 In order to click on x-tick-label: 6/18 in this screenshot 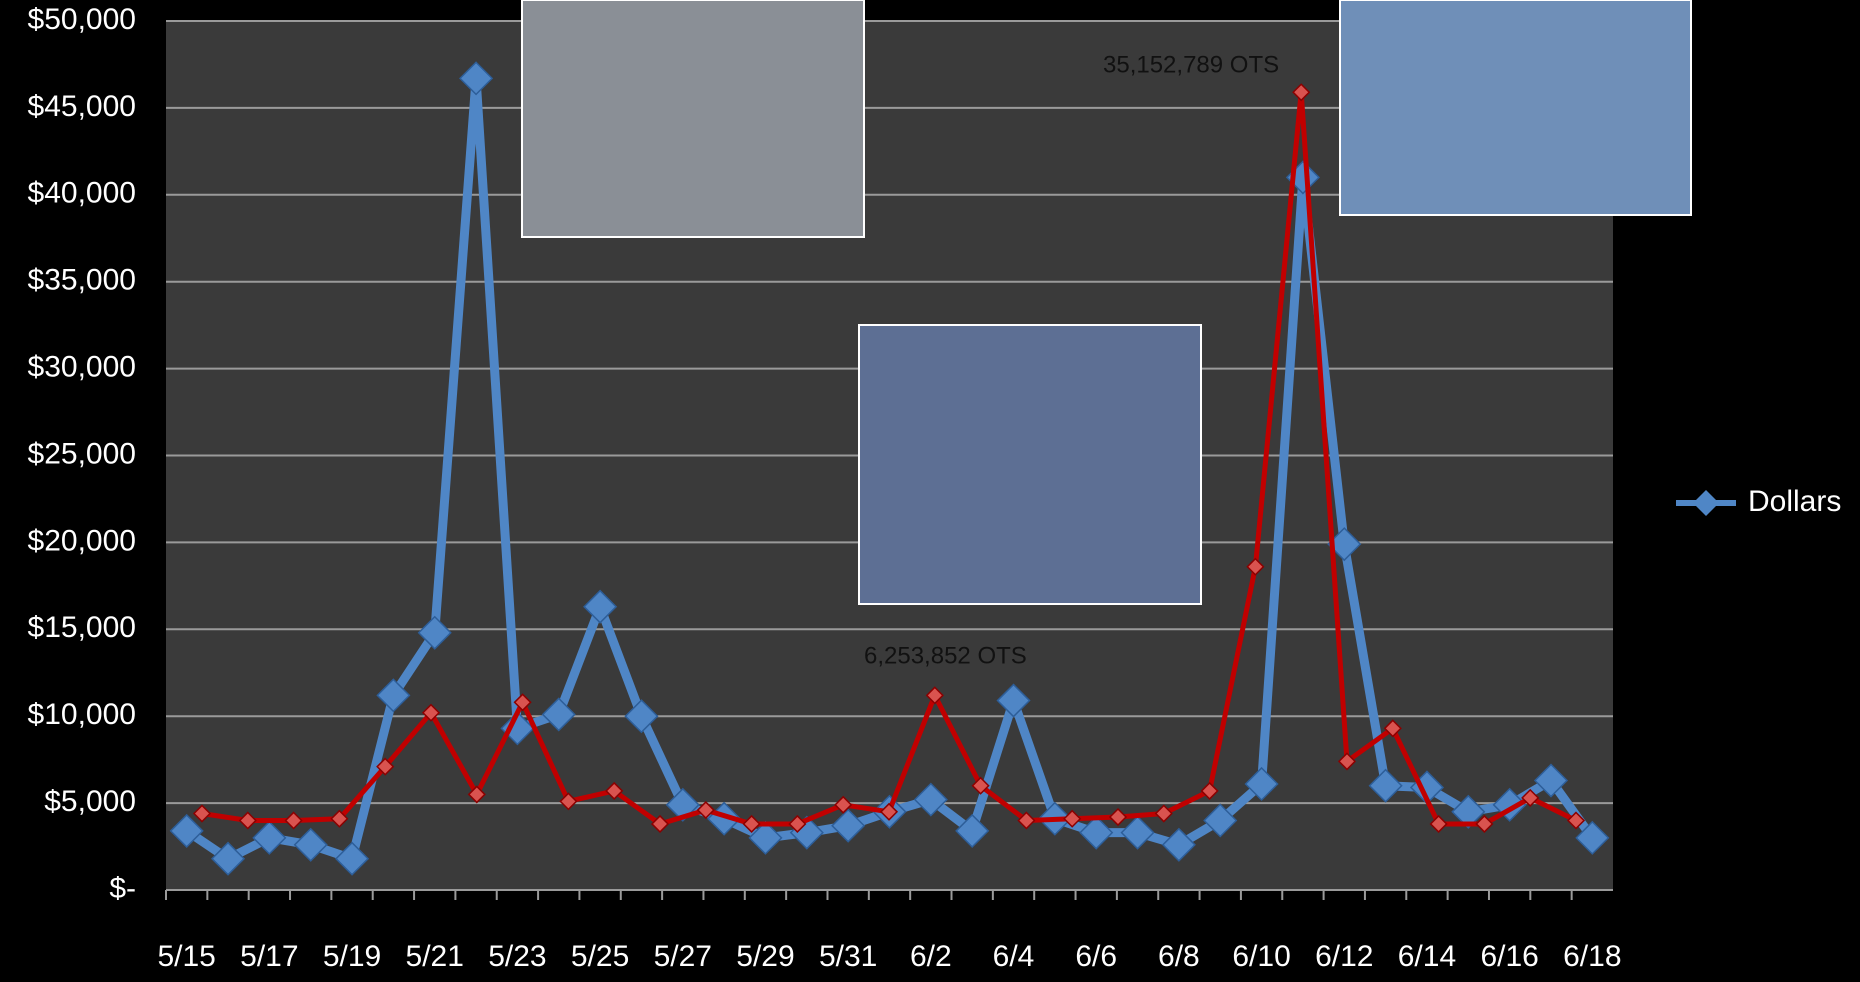, I will do `click(1592, 956)`.